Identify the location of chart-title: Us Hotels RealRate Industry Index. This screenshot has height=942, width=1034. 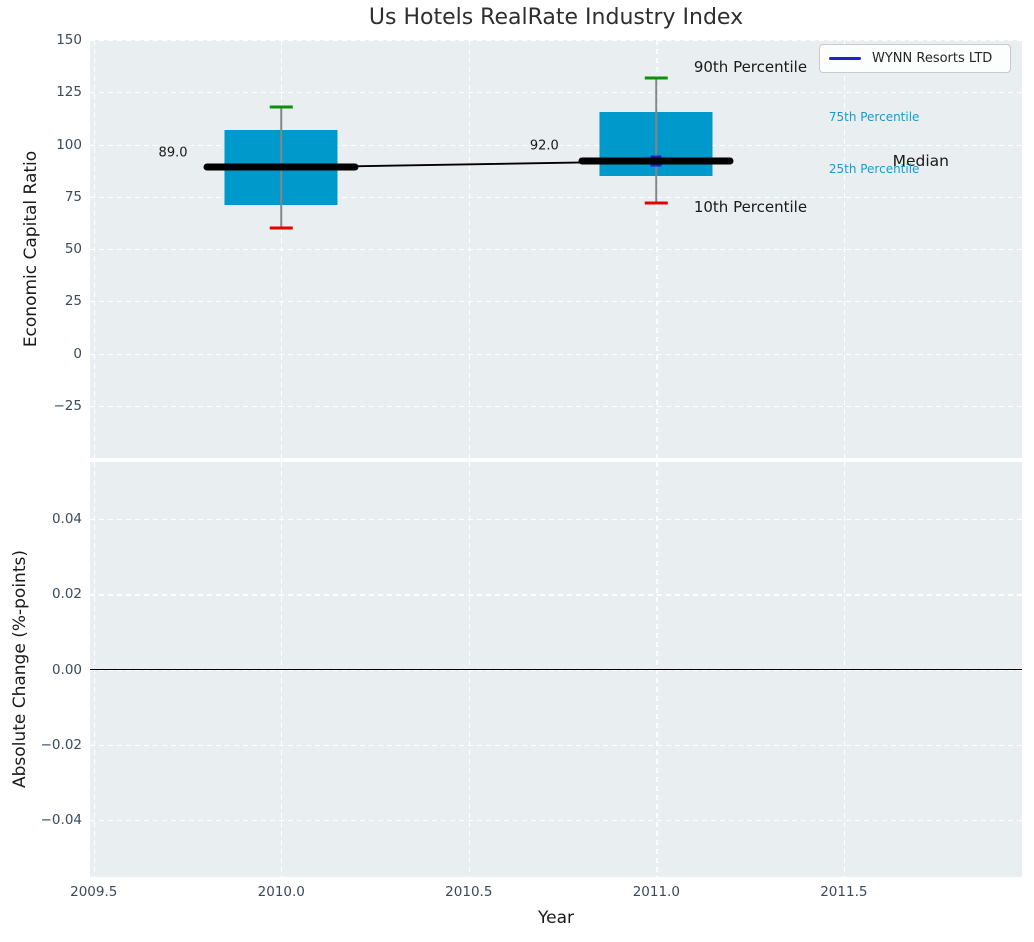
(556, 17).